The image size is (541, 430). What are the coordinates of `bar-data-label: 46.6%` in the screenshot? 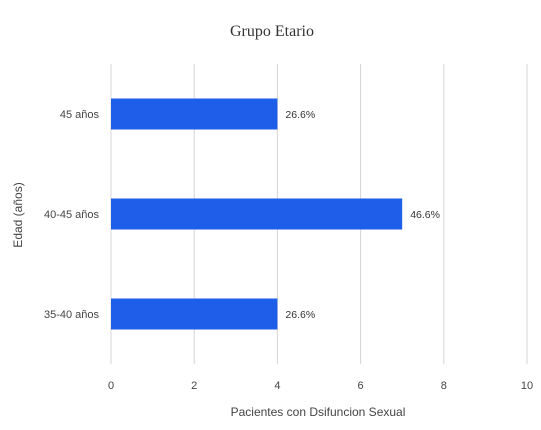 It's located at (425, 215).